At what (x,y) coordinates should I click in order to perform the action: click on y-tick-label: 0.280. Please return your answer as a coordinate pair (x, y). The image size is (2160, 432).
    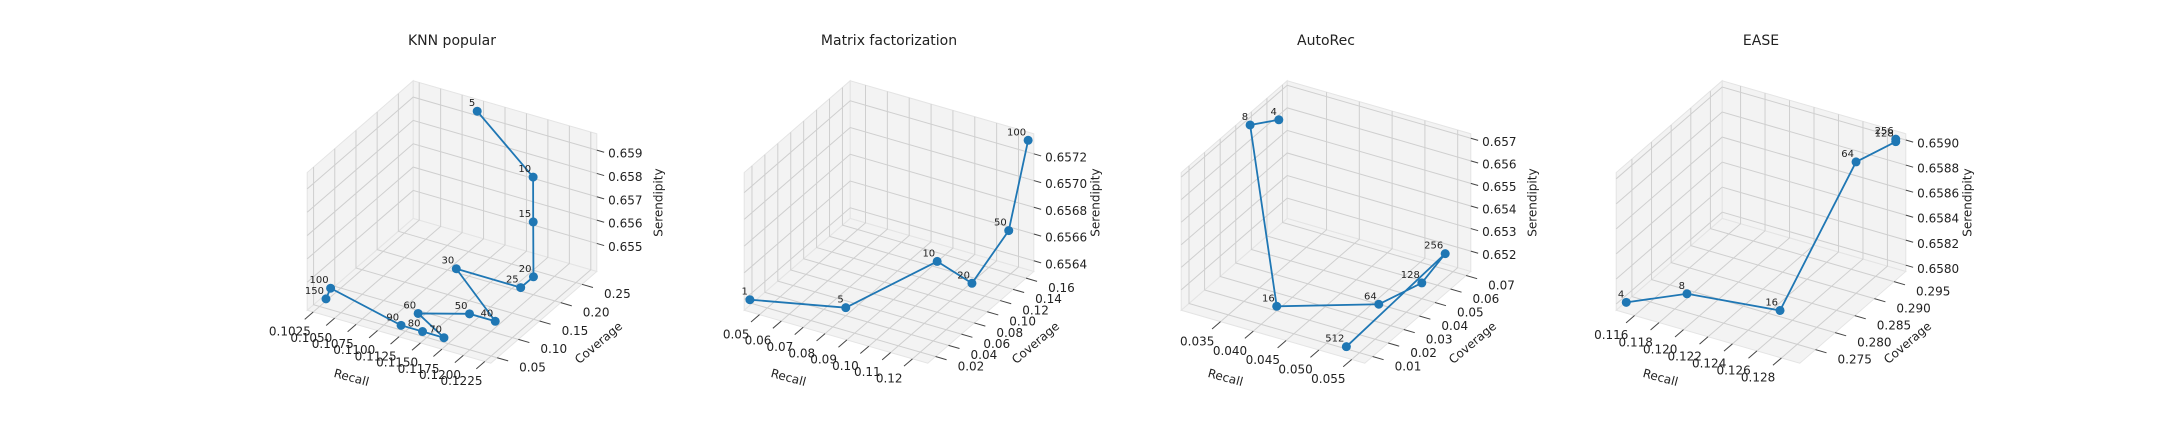
    Looking at the image, I should click on (1874, 343).